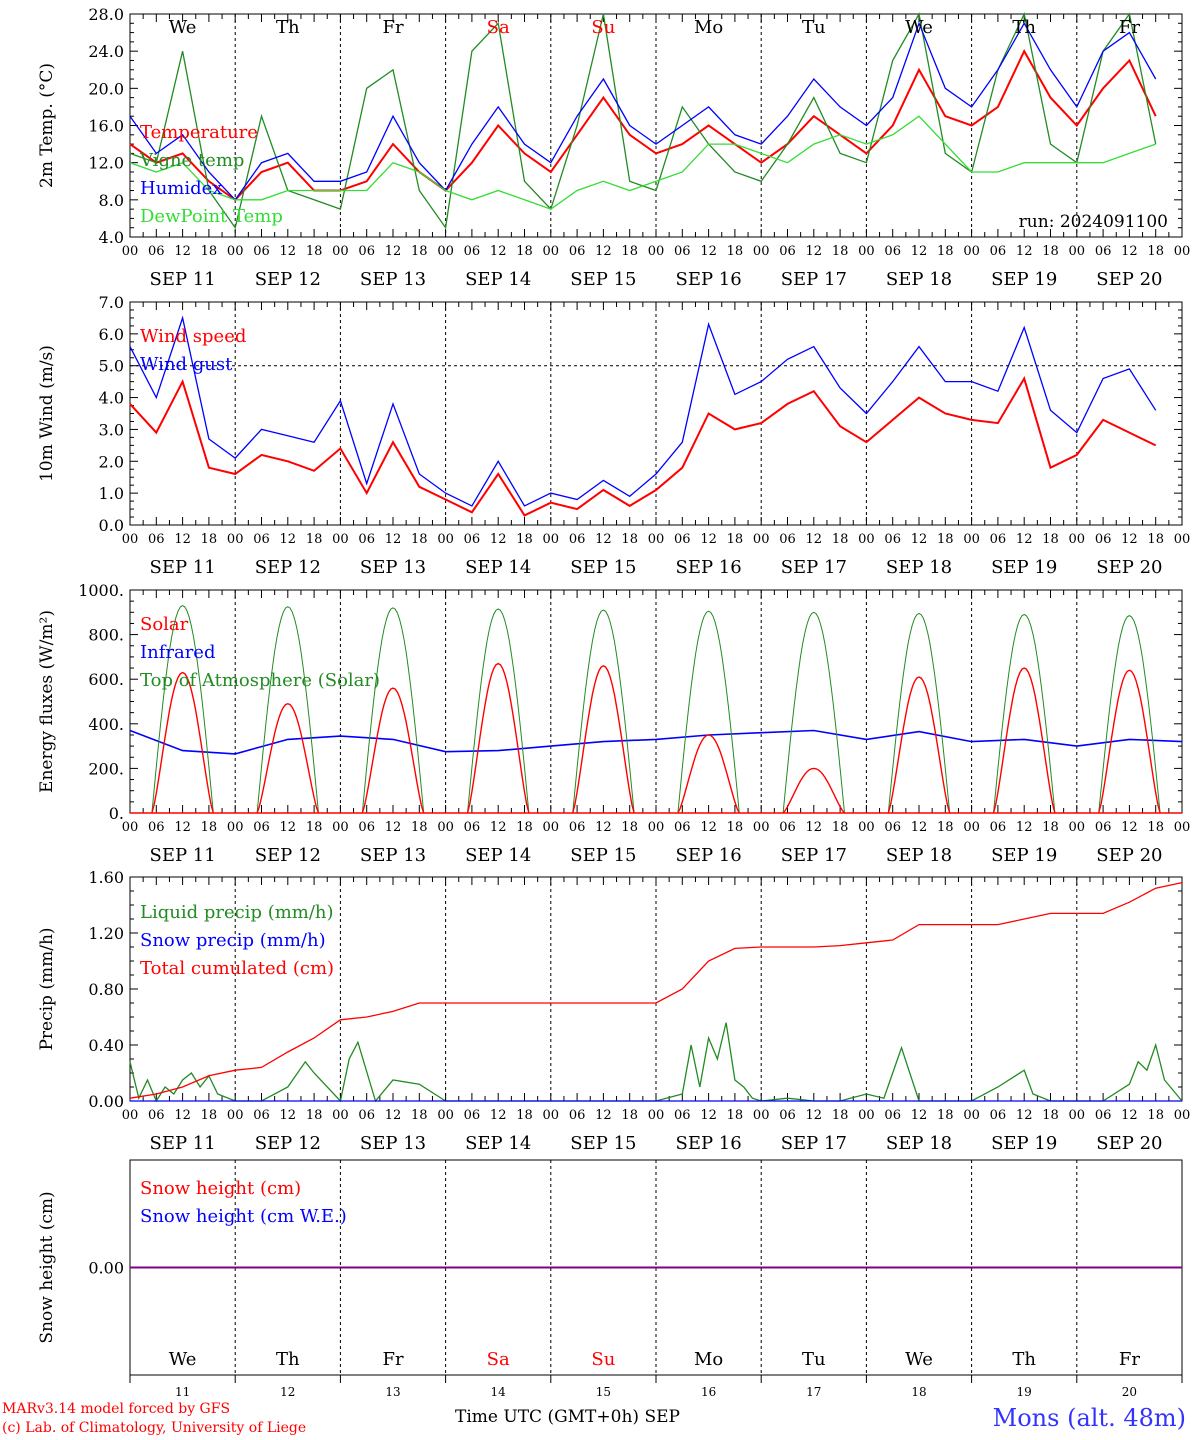  I want to click on series-total-cumulated-cm-, so click(656, 990).